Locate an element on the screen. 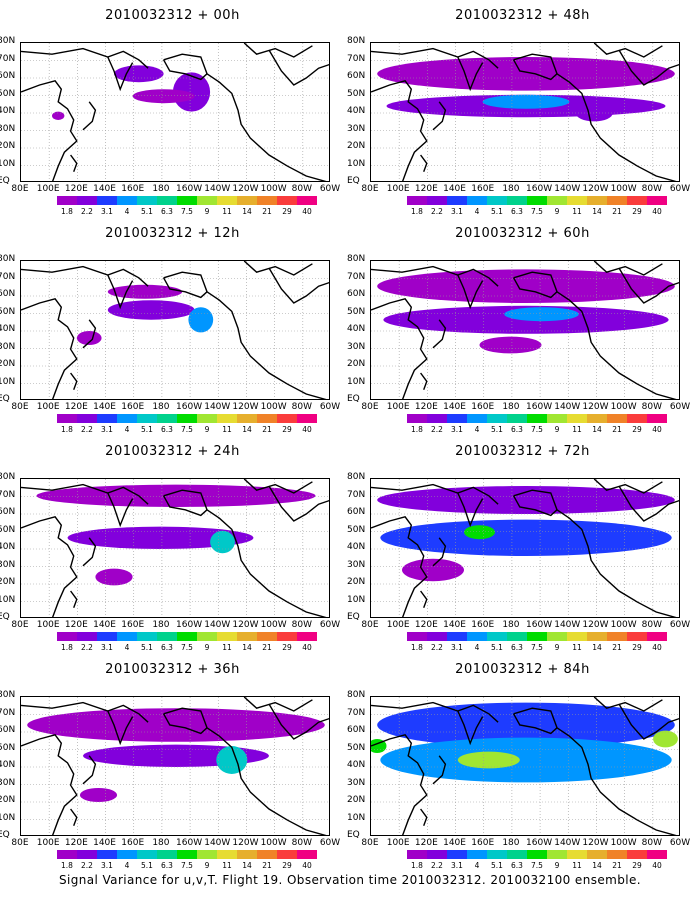 The height and width of the screenshot is (900, 700). colorbar-label: 4 is located at coordinates (477, 429).